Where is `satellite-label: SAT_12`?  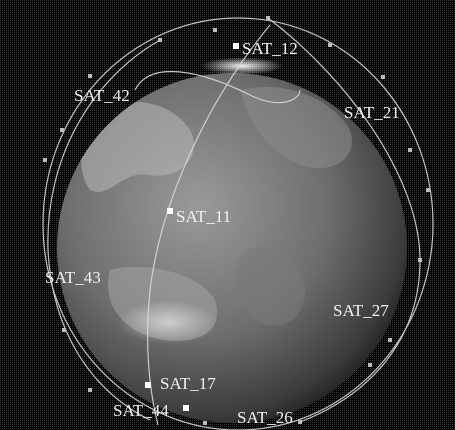
satellite-label: SAT_12 is located at coordinates (270, 48).